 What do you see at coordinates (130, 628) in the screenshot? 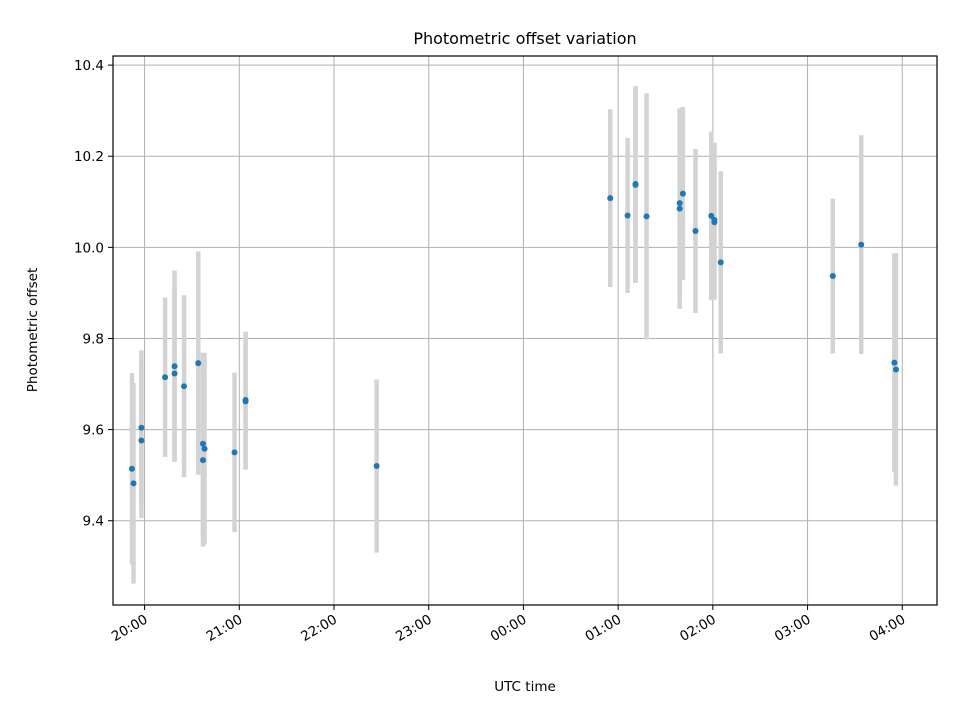
I see `x-tick-label: 20:00` at bounding box center [130, 628].